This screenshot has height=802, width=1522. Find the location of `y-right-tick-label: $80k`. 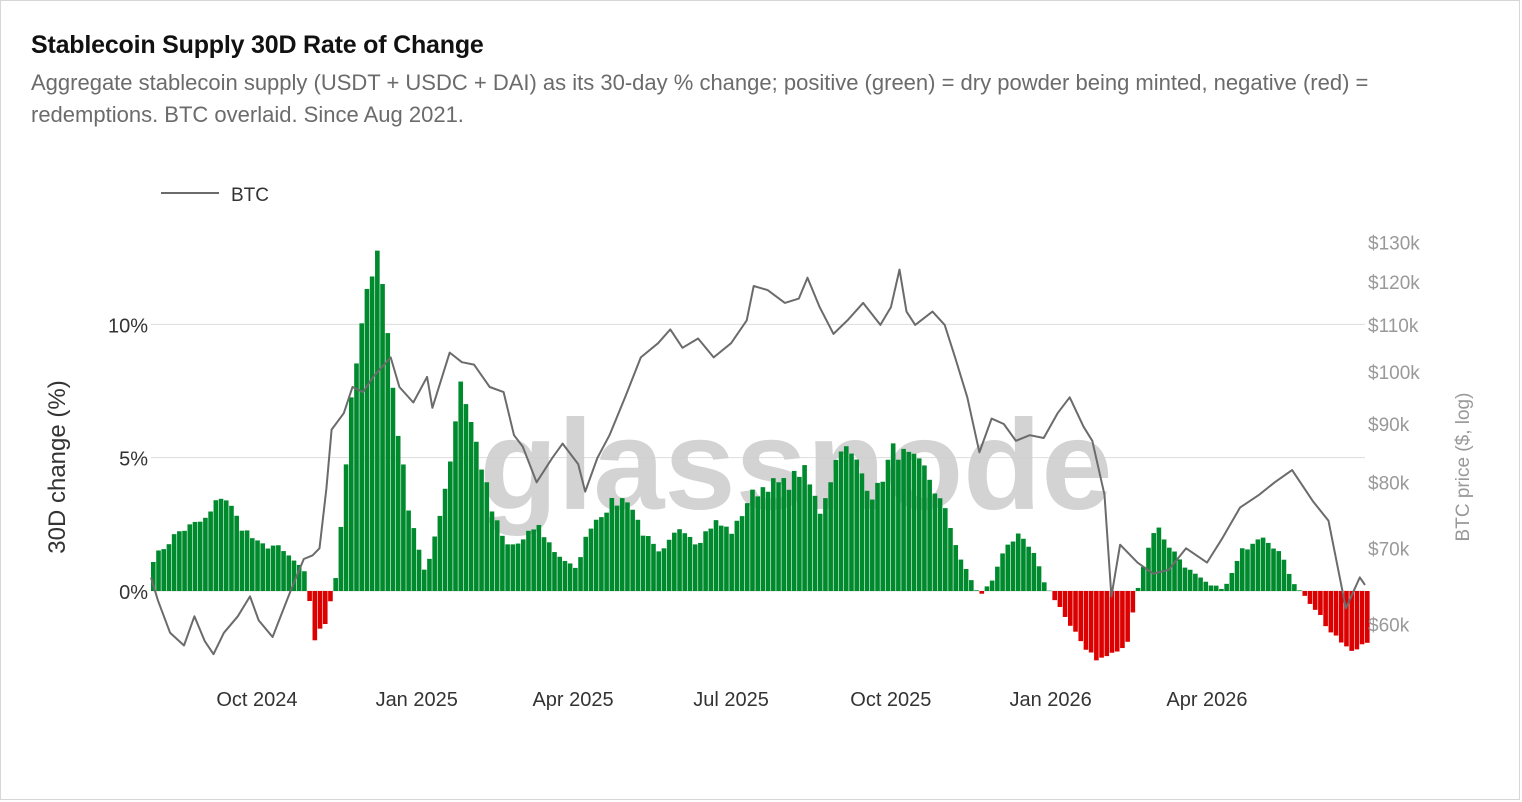

y-right-tick-label: $80k is located at coordinates (1389, 483).